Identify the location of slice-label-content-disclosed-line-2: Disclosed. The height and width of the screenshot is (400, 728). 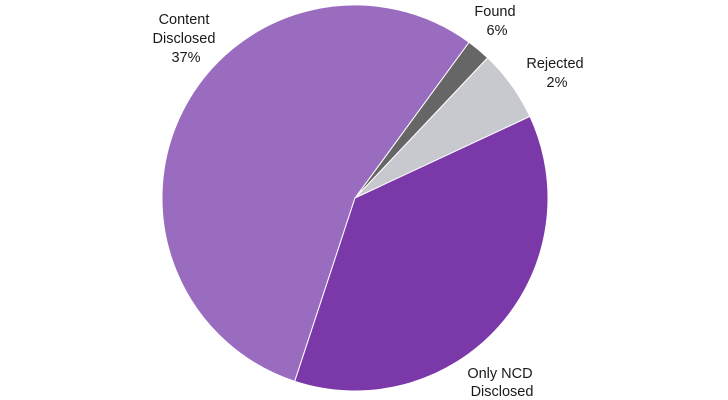
(184, 39).